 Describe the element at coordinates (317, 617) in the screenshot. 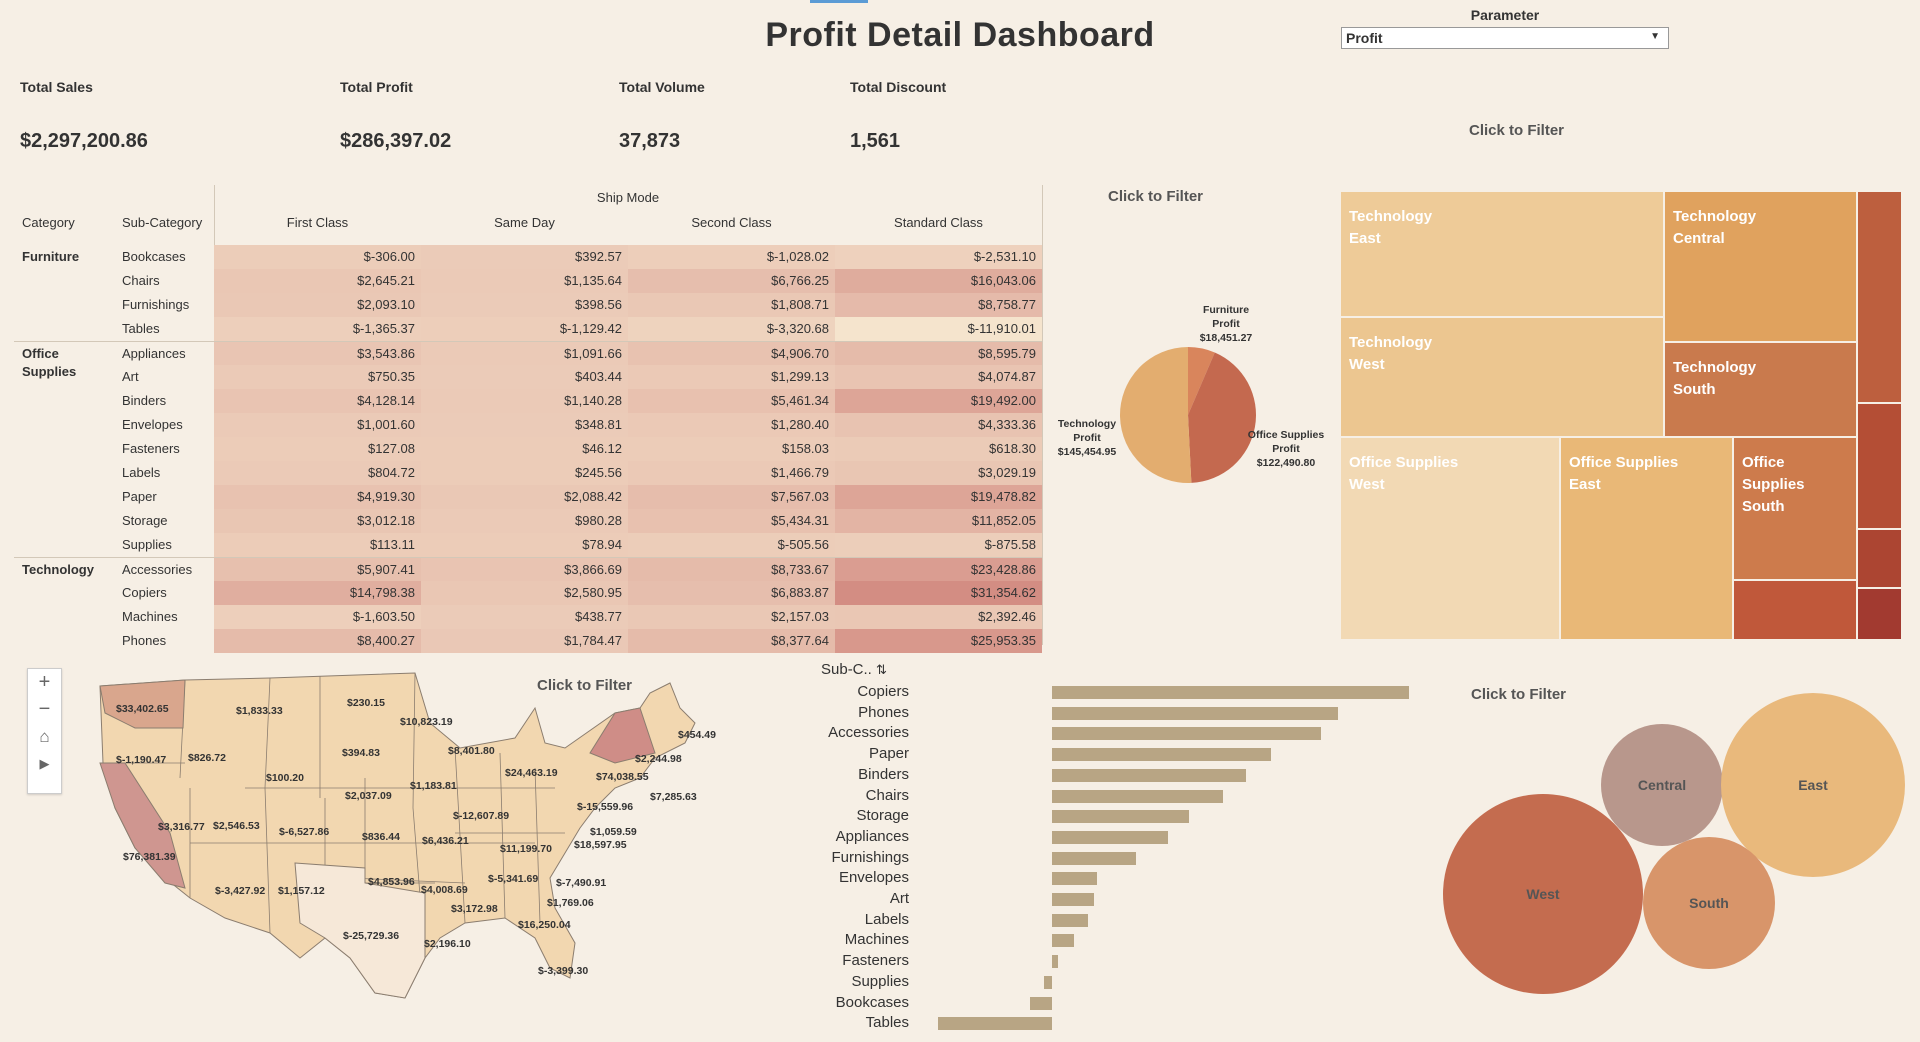

I see `table-cell: $-1,603.50` at that location.